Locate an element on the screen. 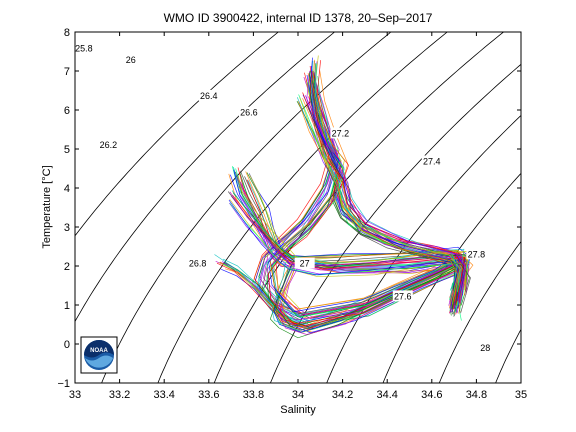 The height and width of the screenshot is (432, 576). noaa-logo-text: NOAA is located at coordinates (99, 351).